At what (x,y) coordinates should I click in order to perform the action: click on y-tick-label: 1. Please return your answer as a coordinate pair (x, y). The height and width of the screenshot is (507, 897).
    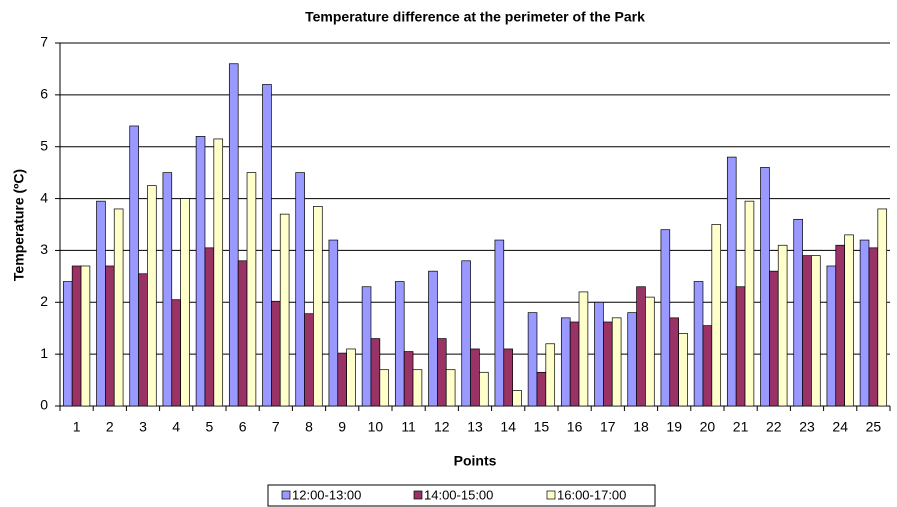
    Looking at the image, I should click on (44, 353).